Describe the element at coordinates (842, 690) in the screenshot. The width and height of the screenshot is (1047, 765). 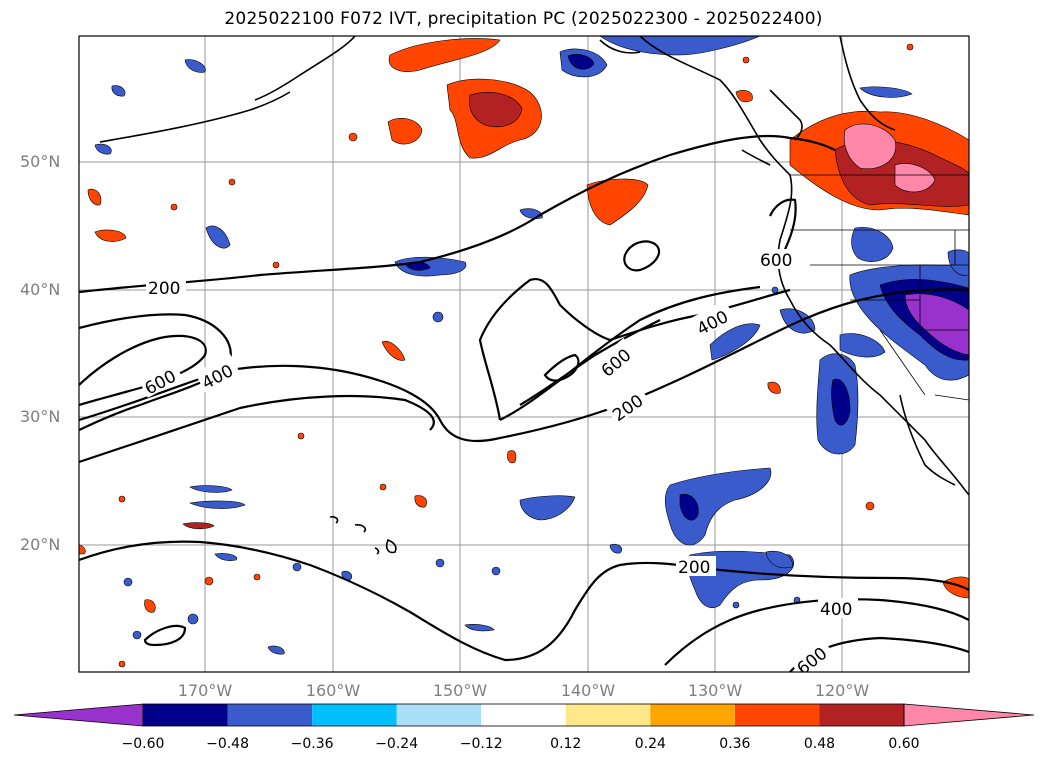
I see `lon-label-120w: 120°W` at that location.